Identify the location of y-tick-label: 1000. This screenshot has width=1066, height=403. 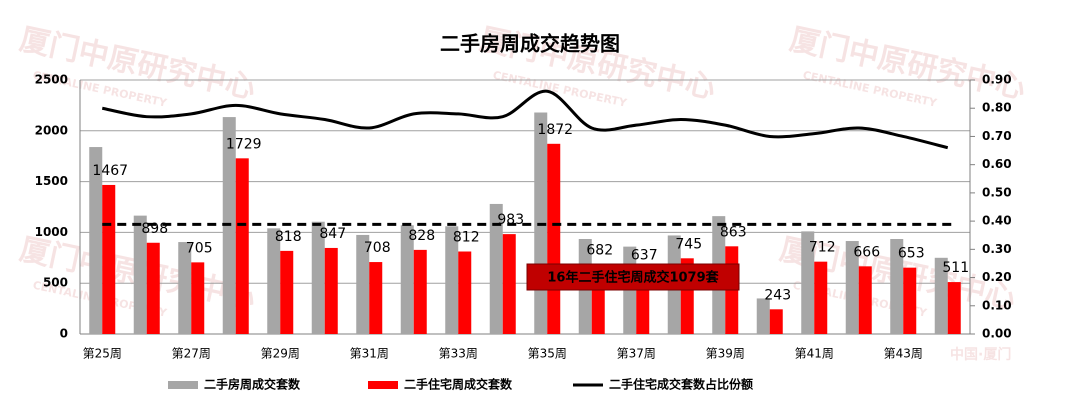
(51, 232).